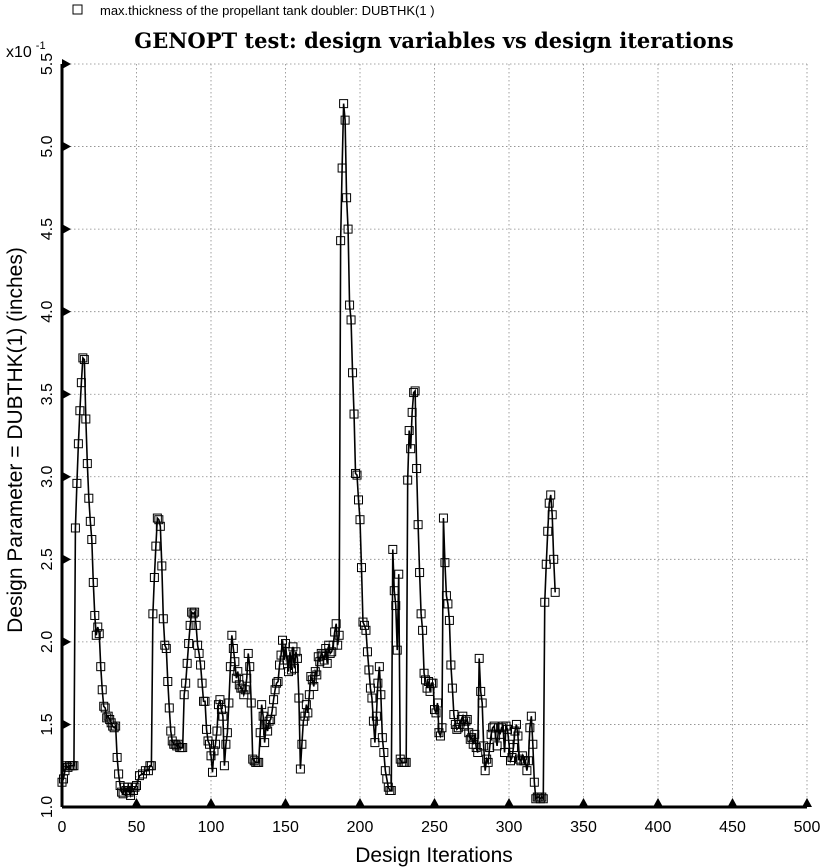 The image size is (825, 867). What do you see at coordinates (583, 827) in the screenshot?
I see `x-tick-label: 350` at bounding box center [583, 827].